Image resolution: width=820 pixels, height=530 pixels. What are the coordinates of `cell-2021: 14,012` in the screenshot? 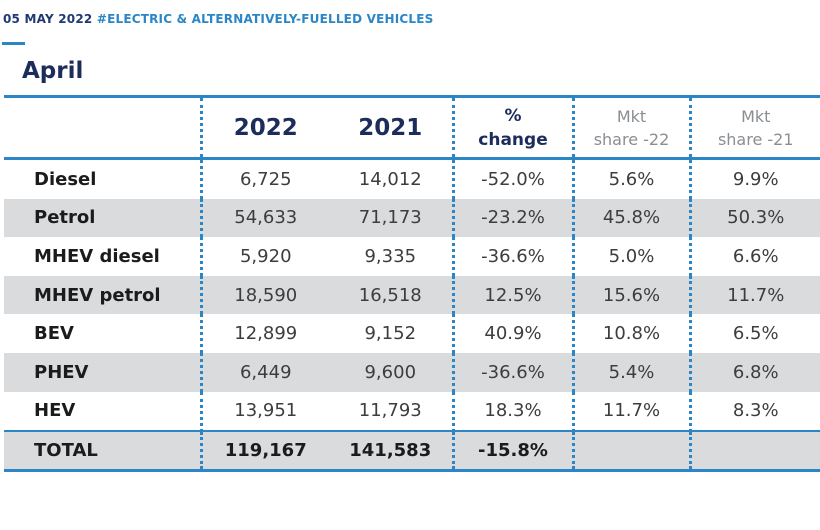 It's located at (390, 179).